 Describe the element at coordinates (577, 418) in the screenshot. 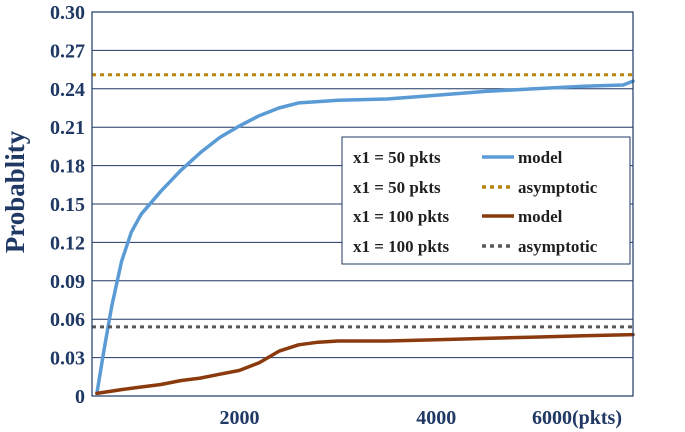

I see `x-tick-label: 6000(pkts)` at that location.